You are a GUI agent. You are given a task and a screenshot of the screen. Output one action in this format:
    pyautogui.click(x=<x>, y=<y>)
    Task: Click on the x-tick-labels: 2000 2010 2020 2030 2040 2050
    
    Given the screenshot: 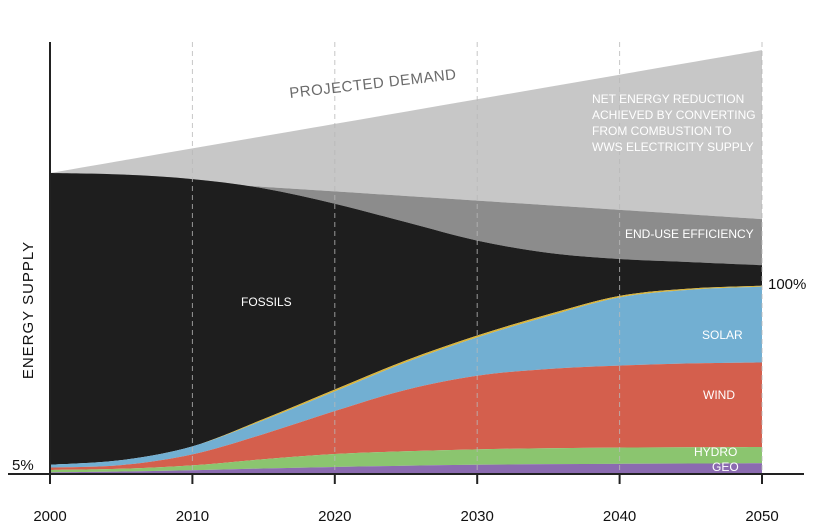 What is the action you would take?
    pyautogui.click(x=406, y=499)
    